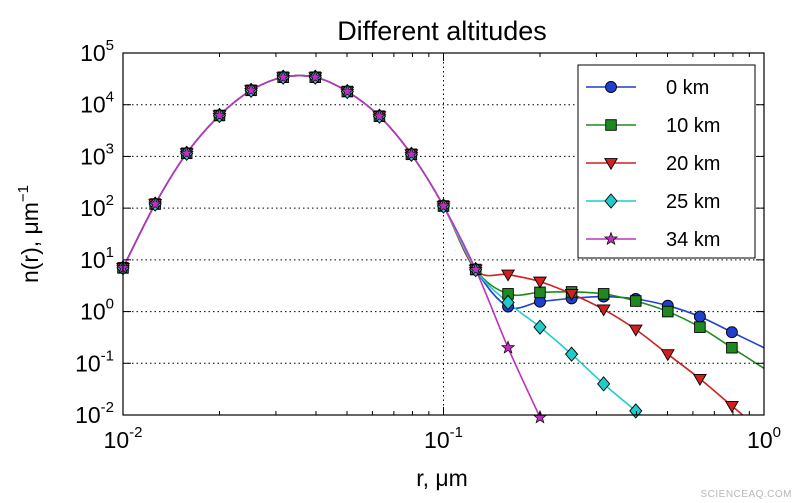 The height and width of the screenshot is (503, 800). I want to click on y-tick-label: 10⁻², so click(94, 413).